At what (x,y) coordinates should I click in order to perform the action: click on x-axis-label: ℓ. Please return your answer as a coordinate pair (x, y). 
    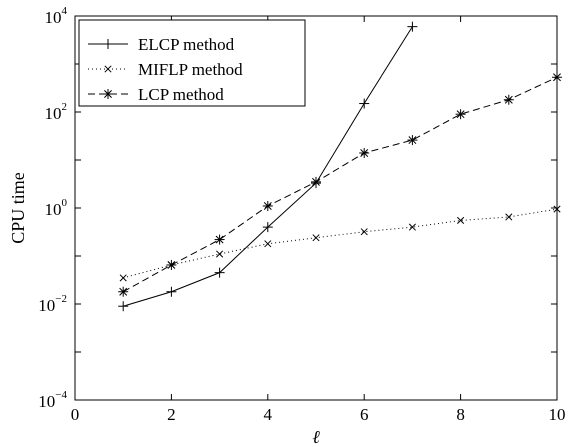
    Looking at the image, I should click on (316, 437).